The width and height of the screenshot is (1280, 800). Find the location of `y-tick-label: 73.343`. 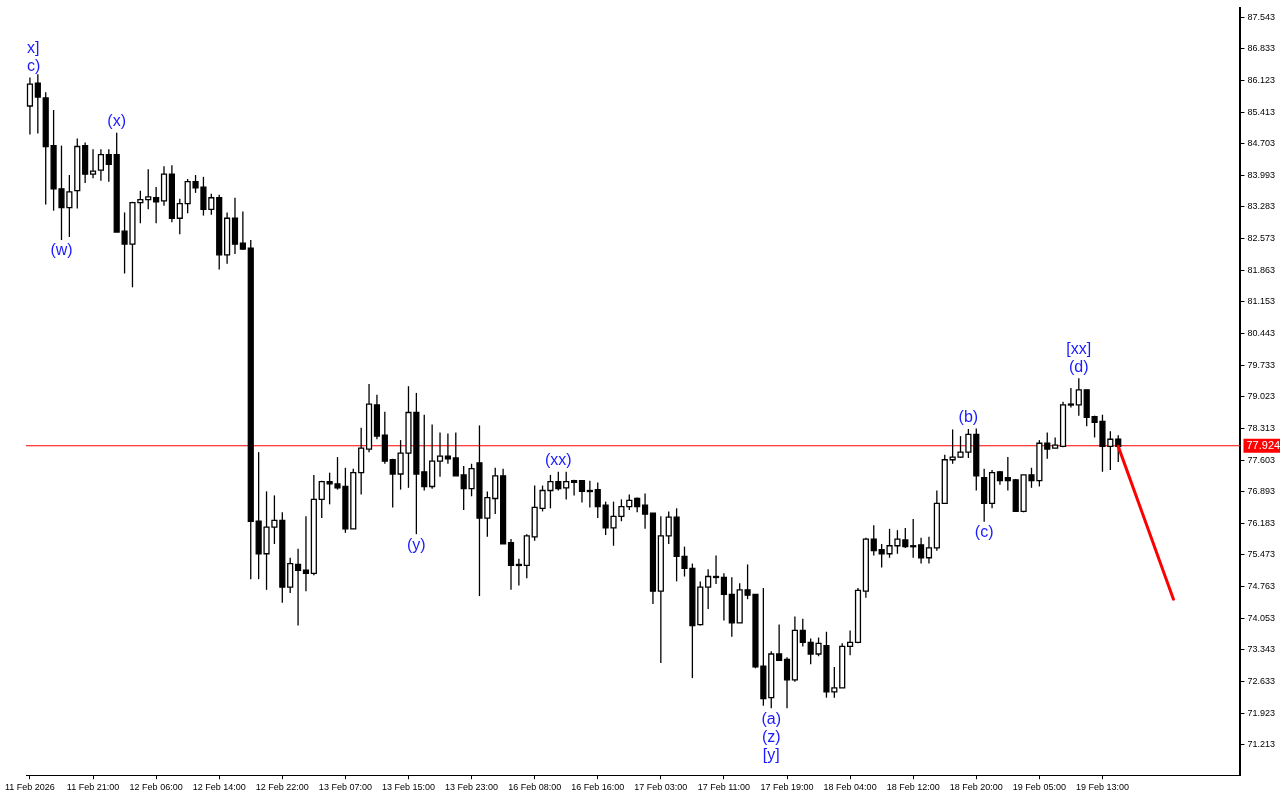

y-tick-label: 73.343 is located at coordinates (1261, 649).